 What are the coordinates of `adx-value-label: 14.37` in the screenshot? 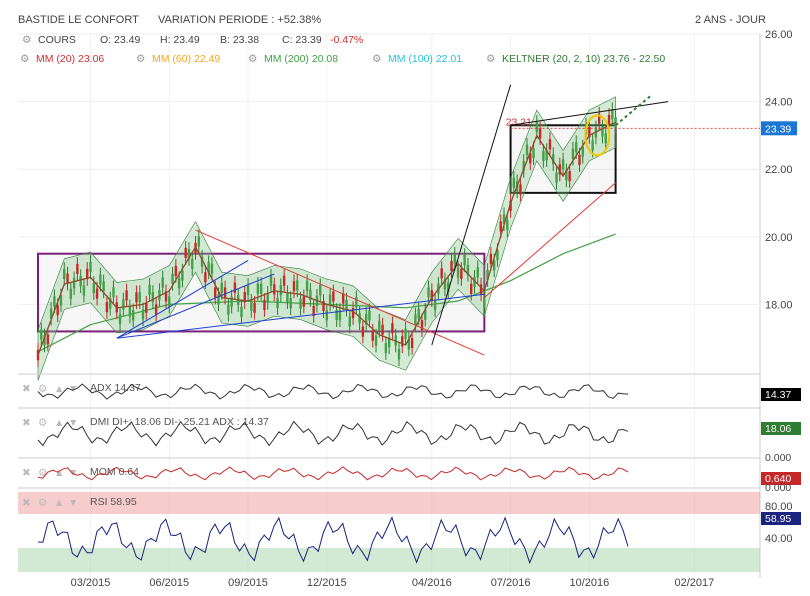 It's located at (778, 395).